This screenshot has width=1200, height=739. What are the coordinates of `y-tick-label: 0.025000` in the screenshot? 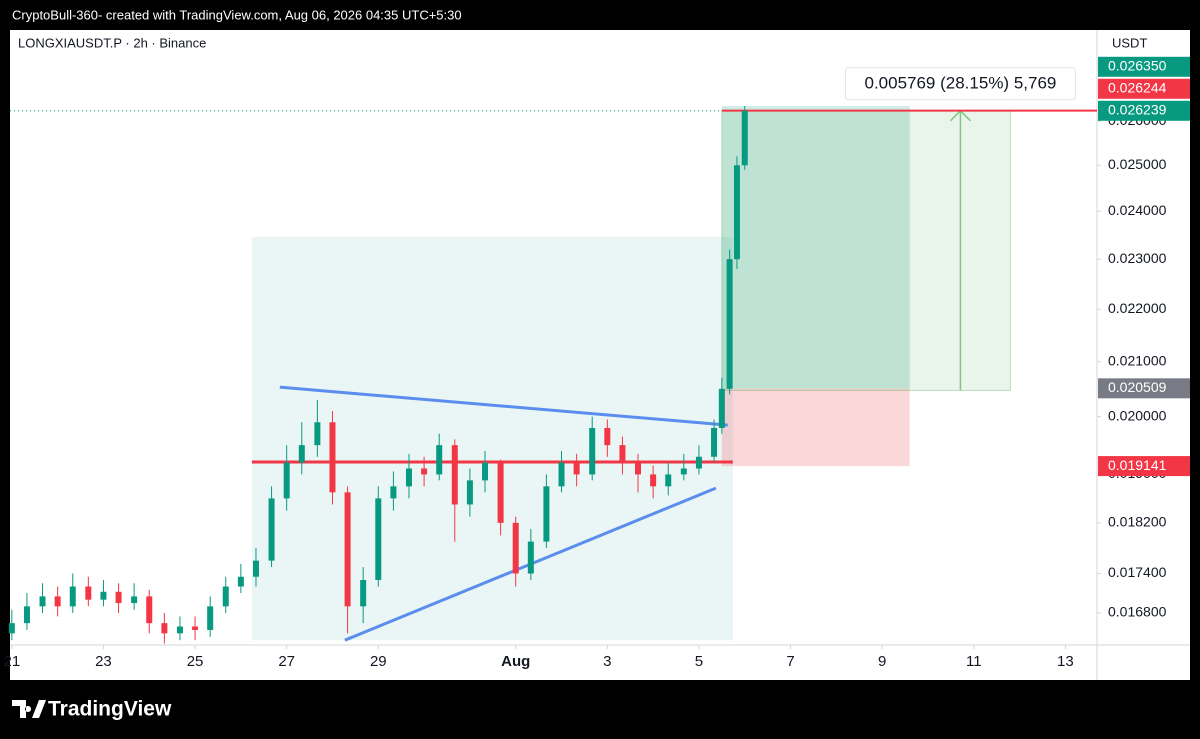 It's located at (1137, 164).